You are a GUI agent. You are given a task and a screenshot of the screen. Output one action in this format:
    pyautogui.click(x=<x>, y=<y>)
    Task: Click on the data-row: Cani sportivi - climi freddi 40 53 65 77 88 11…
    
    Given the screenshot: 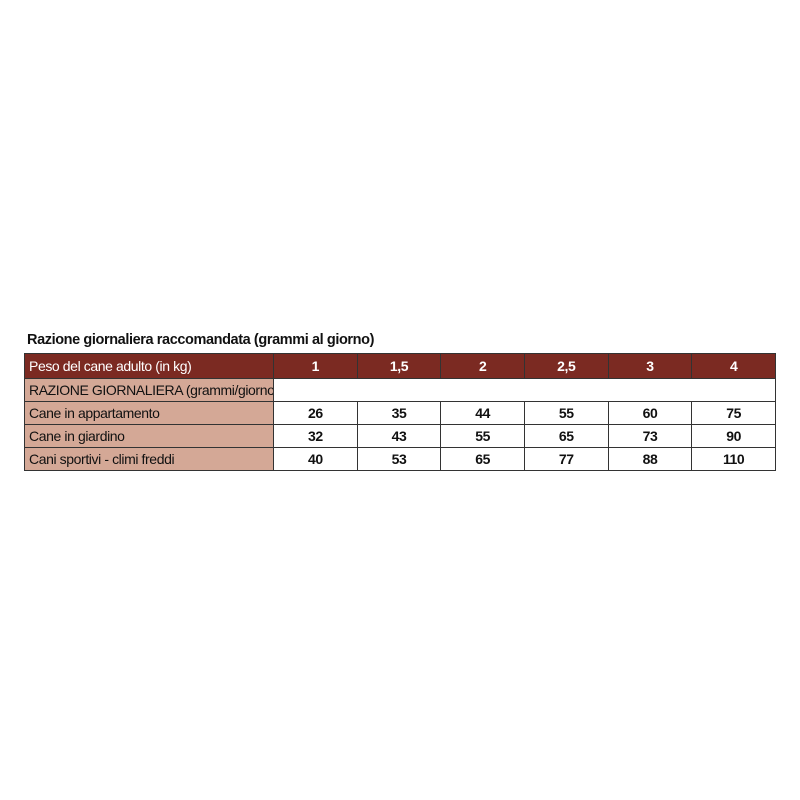 What is the action you would take?
    pyautogui.click(x=400, y=459)
    